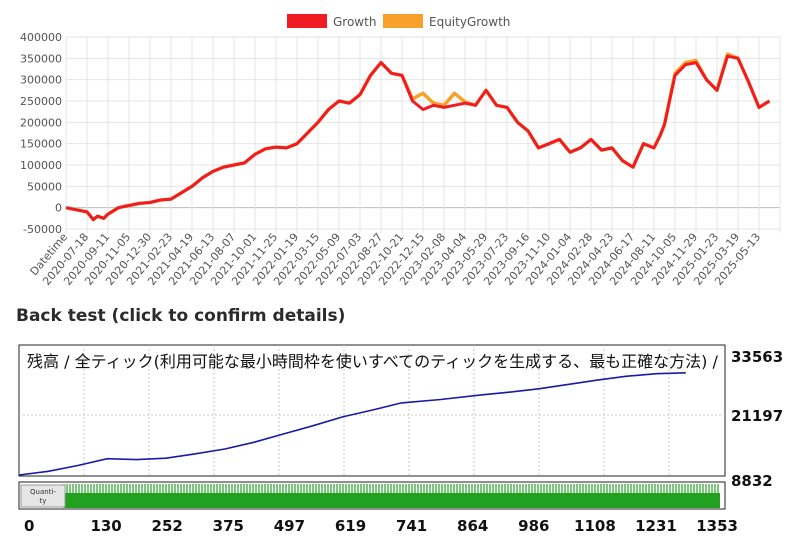 The width and height of the screenshot is (805, 548). What do you see at coordinates (472, 526) in the screenshot?
I see `x-tick-label: 864` at bounding box center [472, 526].